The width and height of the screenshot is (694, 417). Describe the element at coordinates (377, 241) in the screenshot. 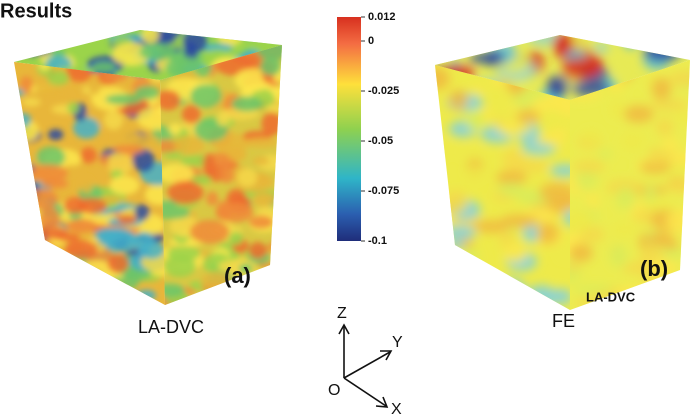

I see `colorbar-tick-label: -0.1` at that location.